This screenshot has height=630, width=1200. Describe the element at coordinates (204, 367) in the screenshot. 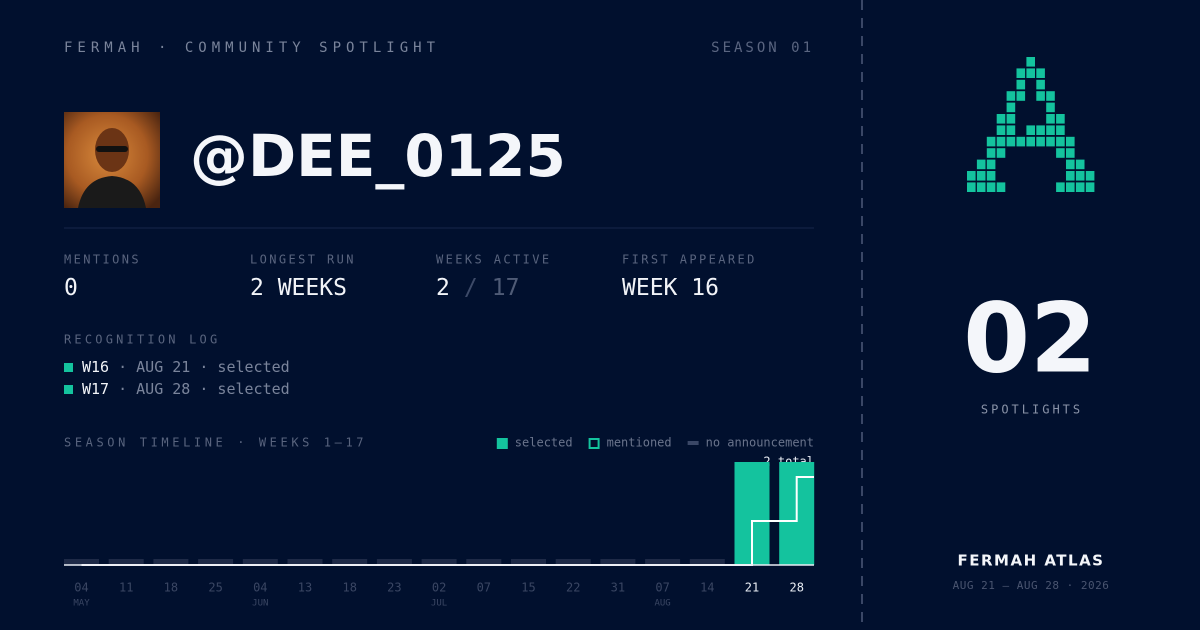

I see `log-detail: · AUG 21 · selected` at that location.